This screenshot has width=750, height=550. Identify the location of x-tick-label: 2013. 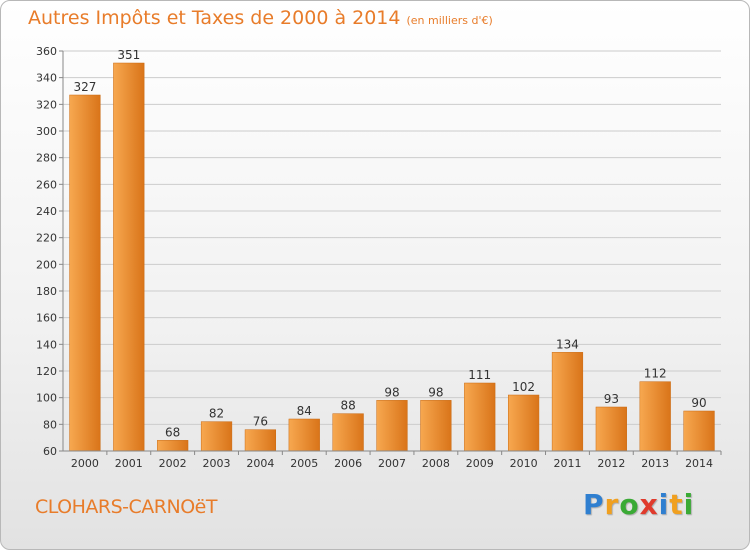
(655, 463).